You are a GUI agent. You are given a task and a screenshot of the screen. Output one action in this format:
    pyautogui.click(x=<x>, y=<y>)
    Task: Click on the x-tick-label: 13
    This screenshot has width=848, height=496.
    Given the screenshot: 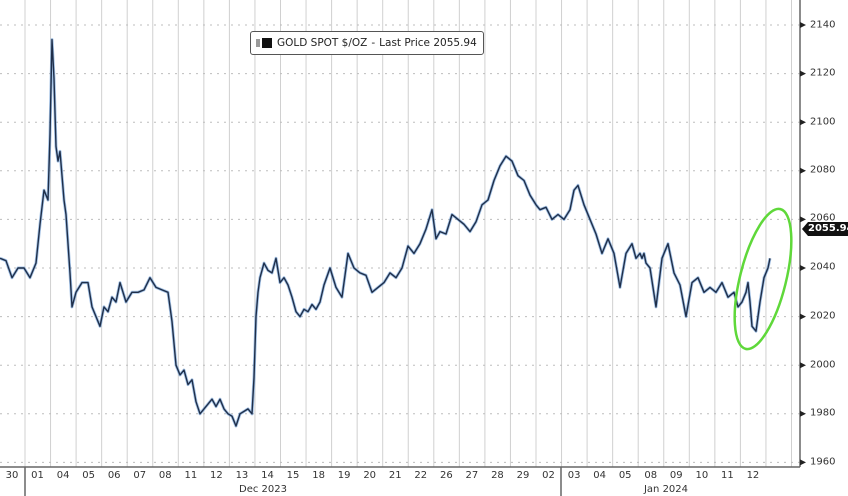 What is the action you would take?
    pyautogui.click(x=242, y=475)
    